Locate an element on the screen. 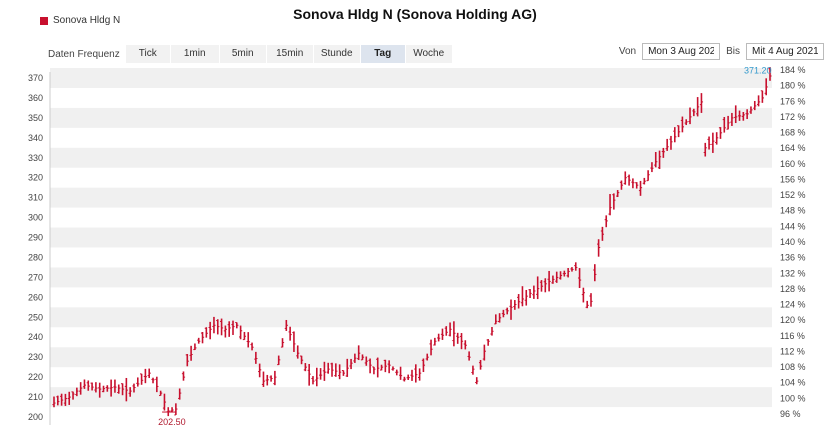 Image resolution: width=830 pixels, height=435 pixels. freq-button-1min: 1min is located at coordinates (194, 54).